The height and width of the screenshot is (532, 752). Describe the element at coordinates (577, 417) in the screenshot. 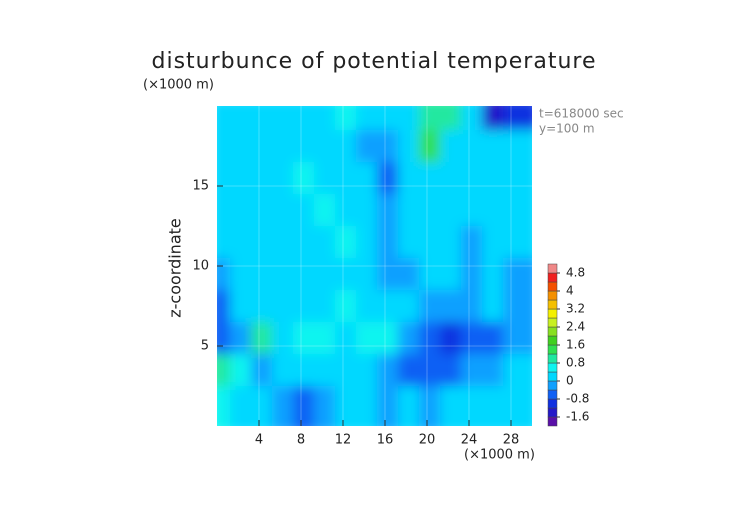

I see `colorbar-label: -1.6` at that location.